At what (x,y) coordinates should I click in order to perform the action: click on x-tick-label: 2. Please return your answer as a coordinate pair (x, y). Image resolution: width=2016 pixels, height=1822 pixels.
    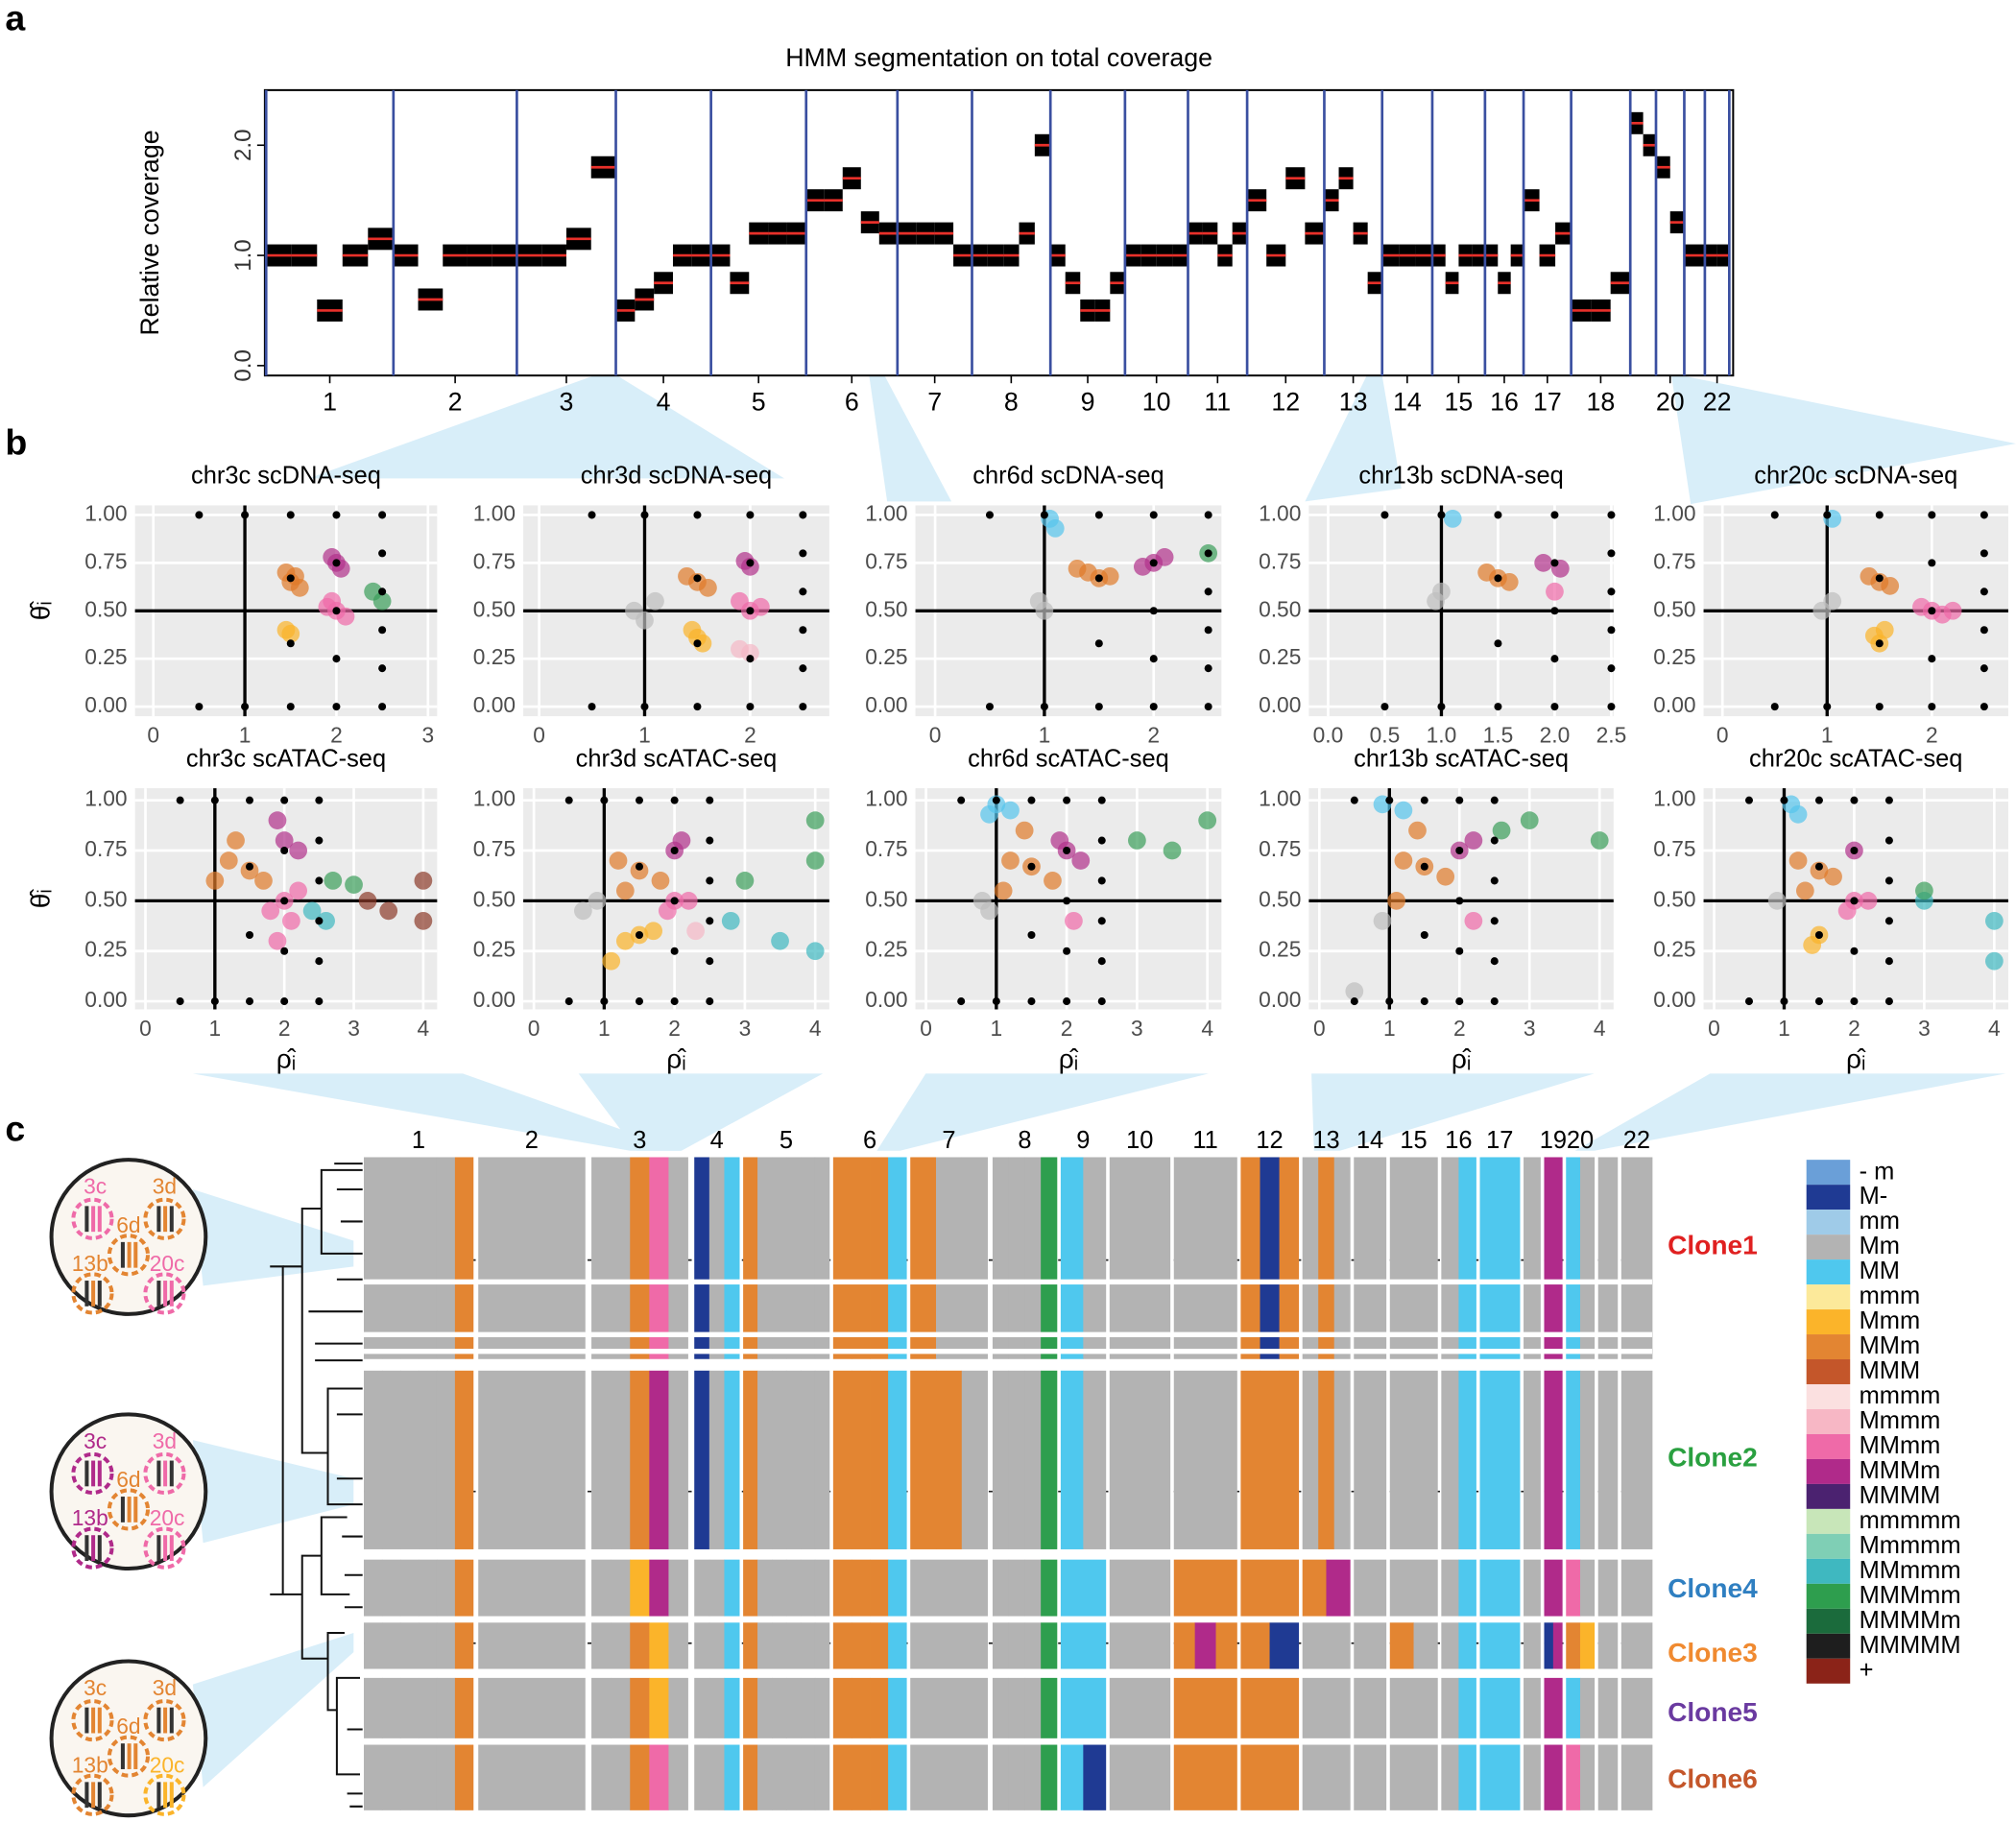
    Looking at the image, I should click on (1153, 735).